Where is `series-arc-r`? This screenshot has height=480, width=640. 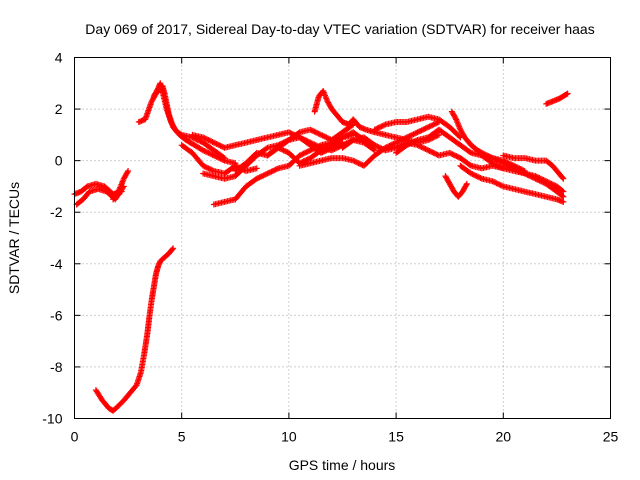 series-arc-r is located at coordinates (456, 186).